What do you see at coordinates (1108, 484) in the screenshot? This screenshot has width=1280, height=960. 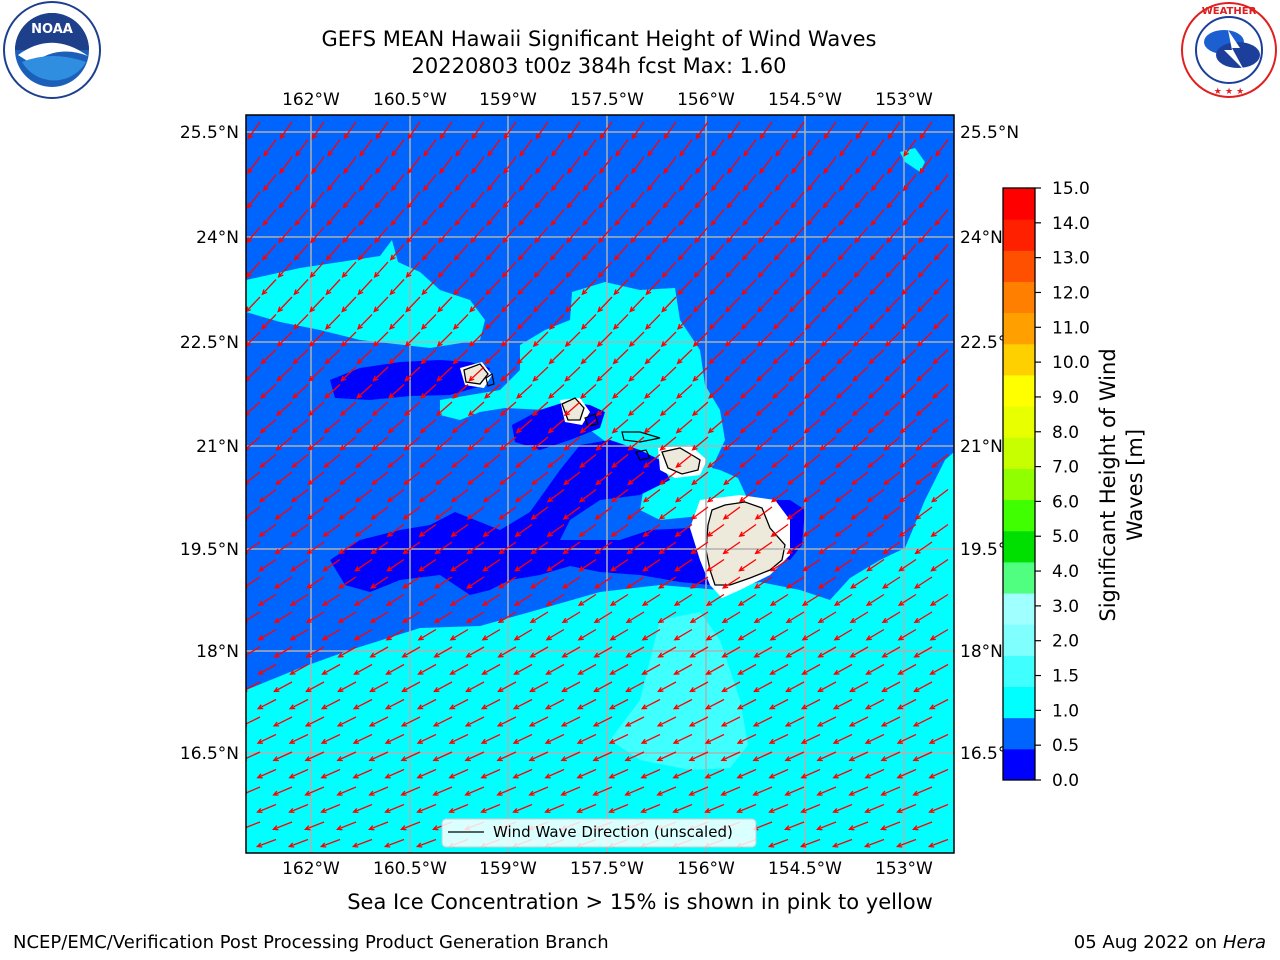 I see `colorbar-label-line1: Significant Height of Wind` at bounding box center [1108, 484].